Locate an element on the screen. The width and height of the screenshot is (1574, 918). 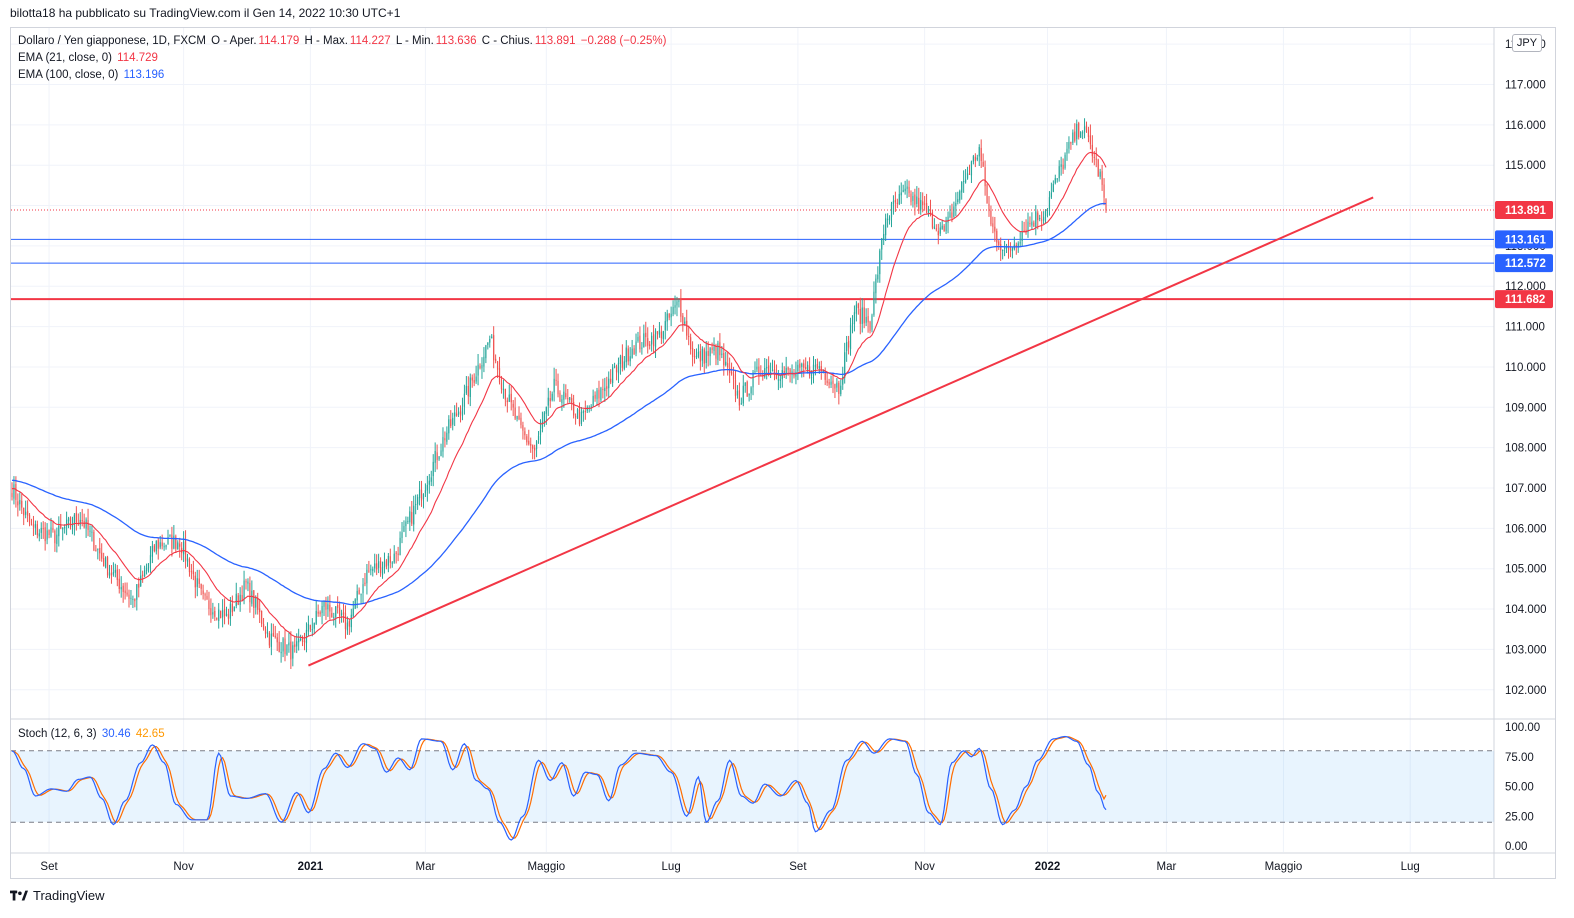
time-tick-label: Maggio is located at coordinates (1284, 867).